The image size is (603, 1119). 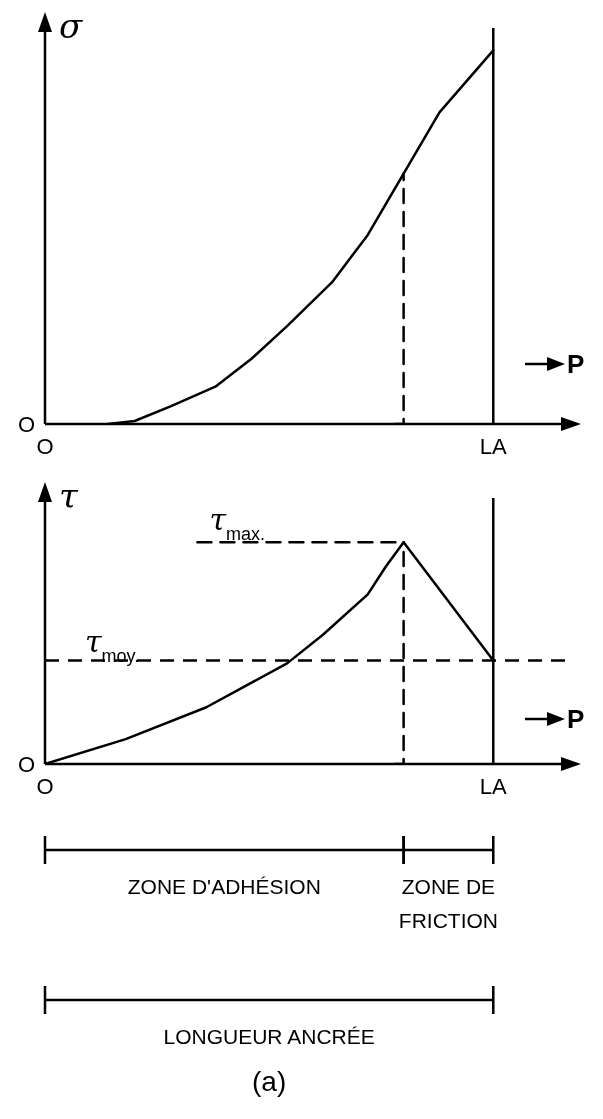 What do you see at coordinates (237, 523) in the screenshot?
I see `annotation: τ$_{max.}$` at bounding box center [237, 523].